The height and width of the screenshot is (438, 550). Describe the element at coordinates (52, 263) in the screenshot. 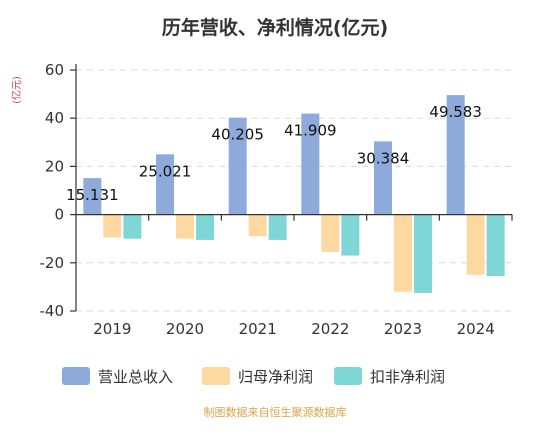

I see `y-tick-label: -20` at that location.